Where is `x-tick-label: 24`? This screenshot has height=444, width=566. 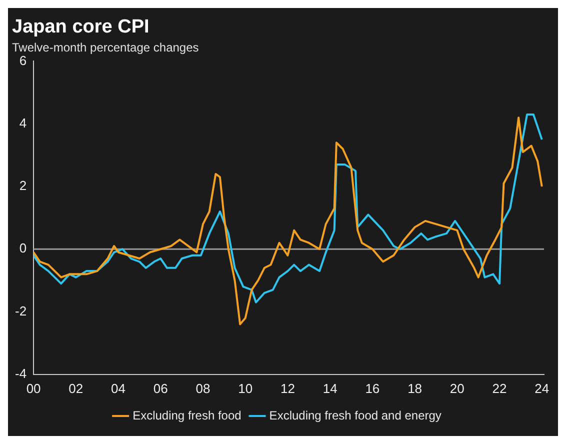 x-tick-label: 24 is located at coordinates (542, 388).